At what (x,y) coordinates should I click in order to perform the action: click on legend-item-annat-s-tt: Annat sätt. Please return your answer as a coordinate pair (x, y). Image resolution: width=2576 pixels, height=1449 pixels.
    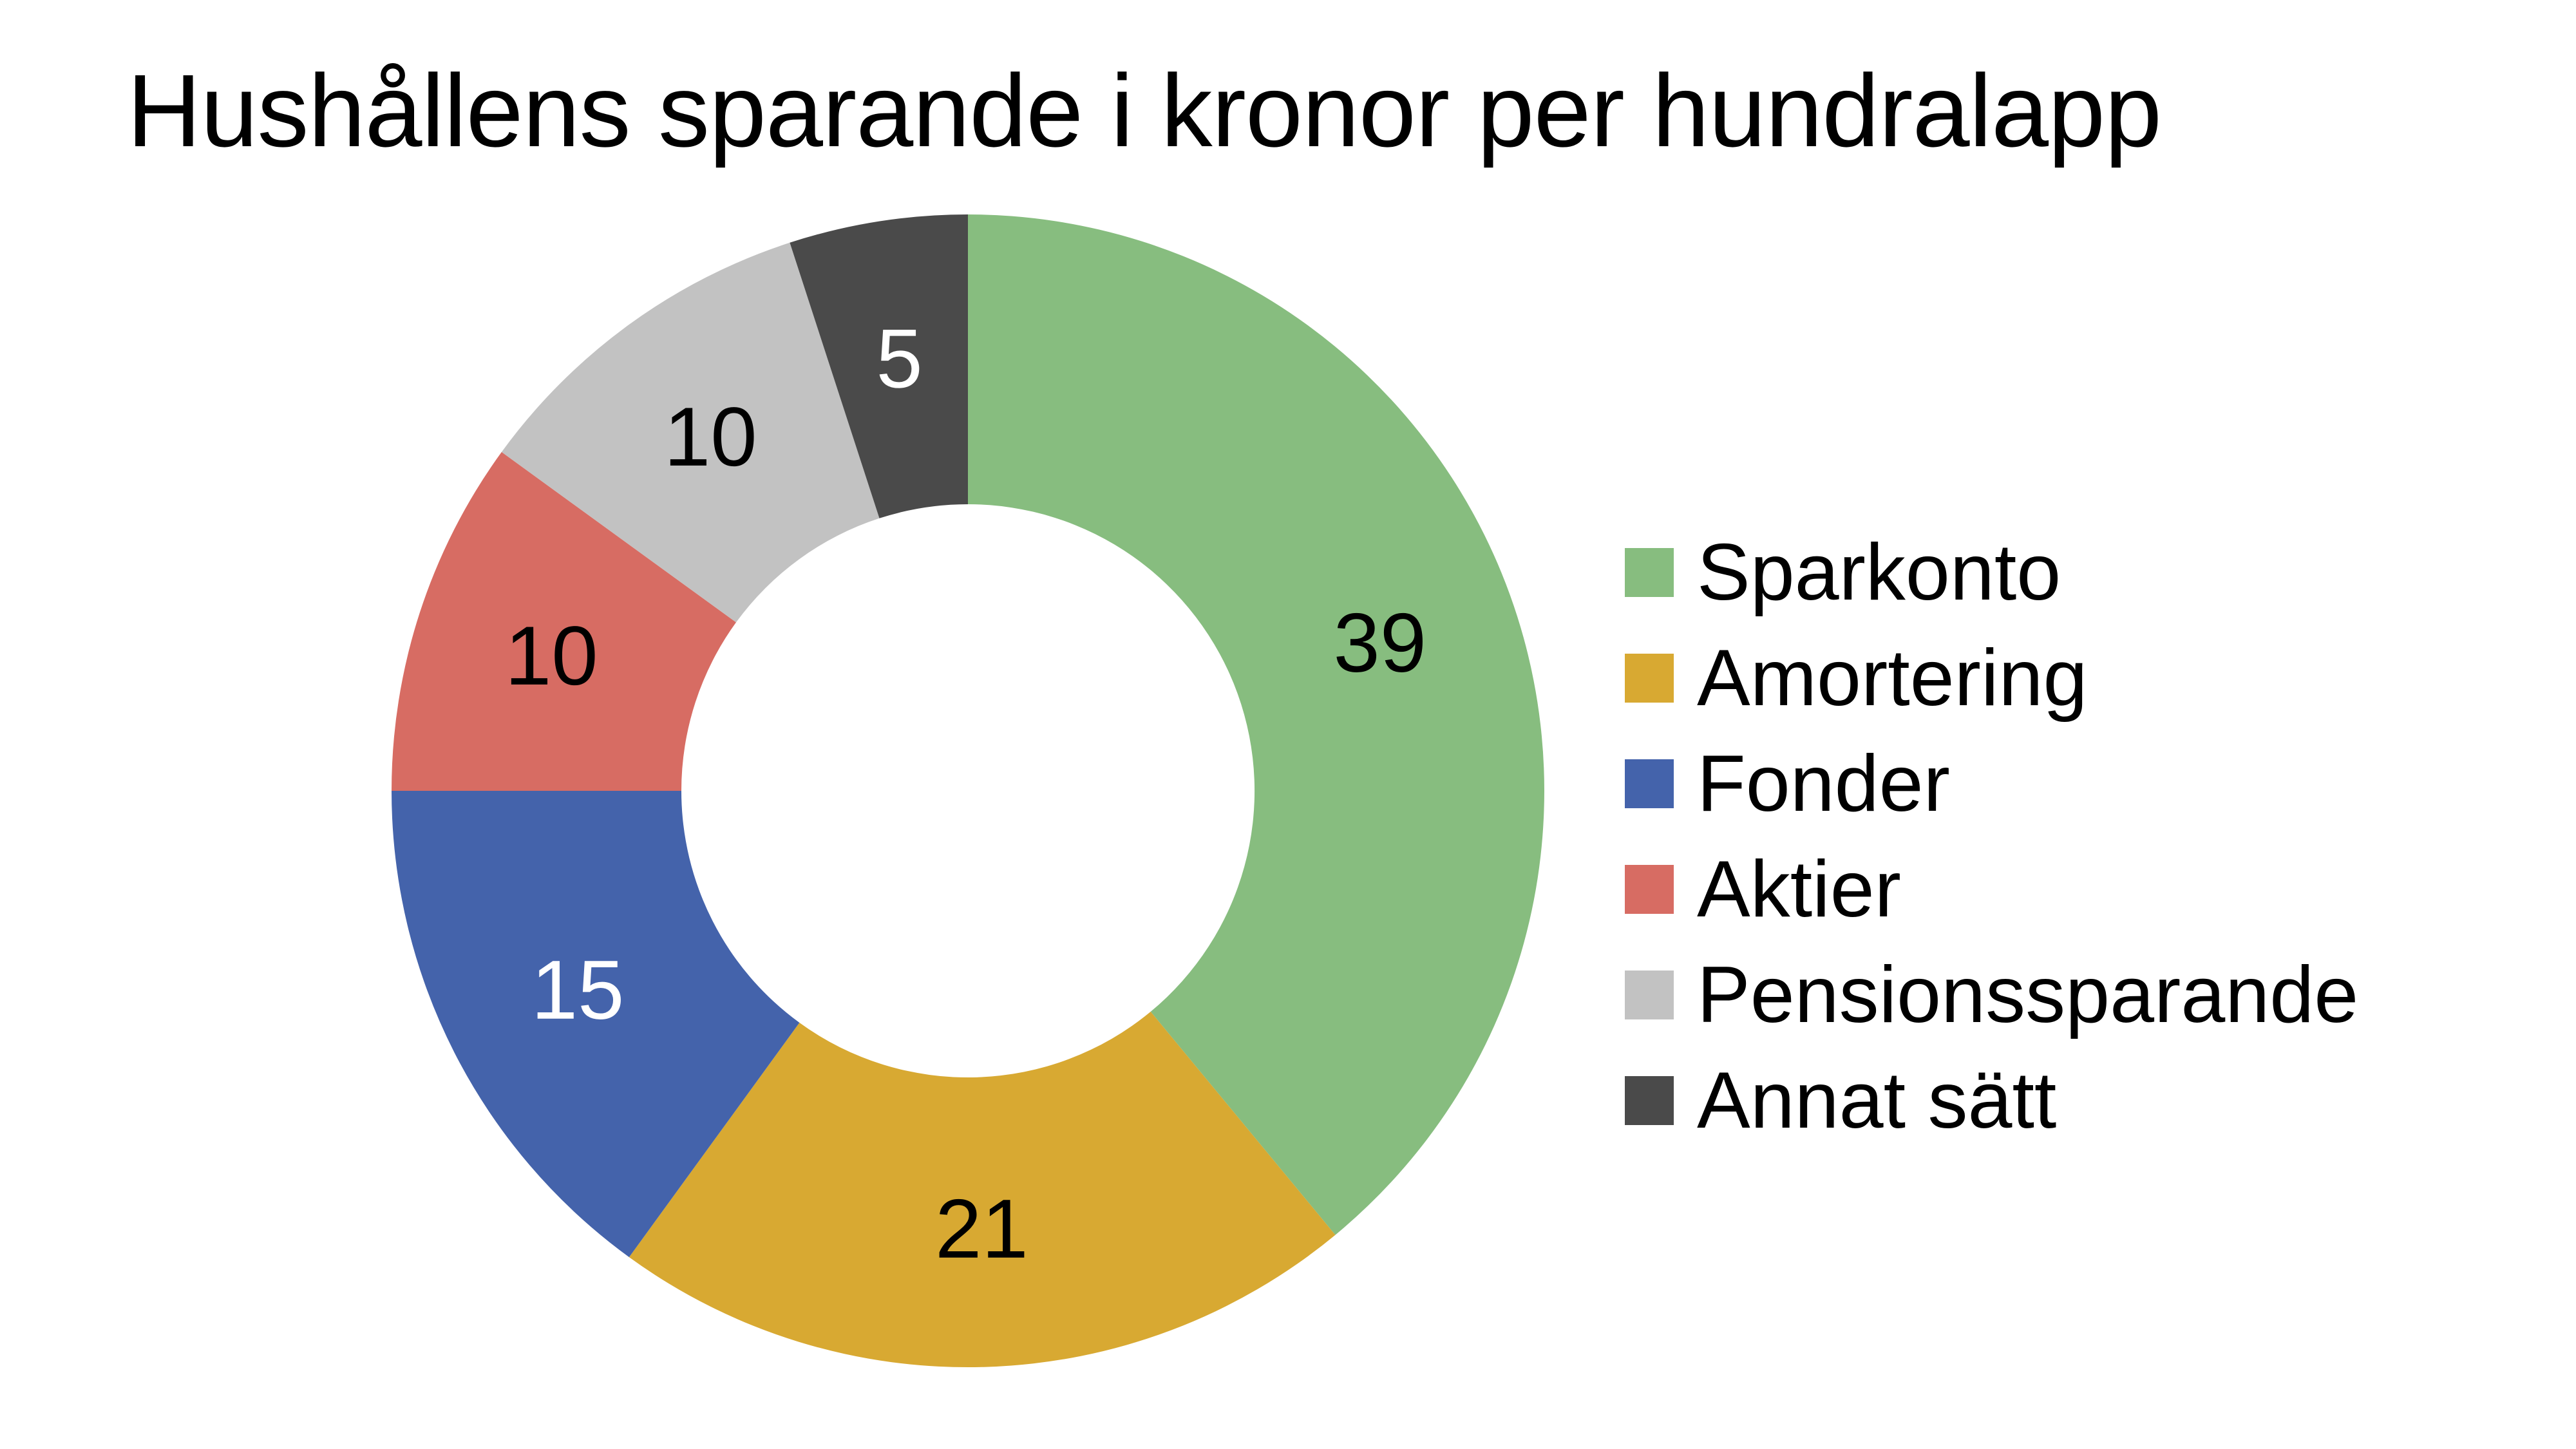
    Looking at the image, I should click on (1991, 1100).